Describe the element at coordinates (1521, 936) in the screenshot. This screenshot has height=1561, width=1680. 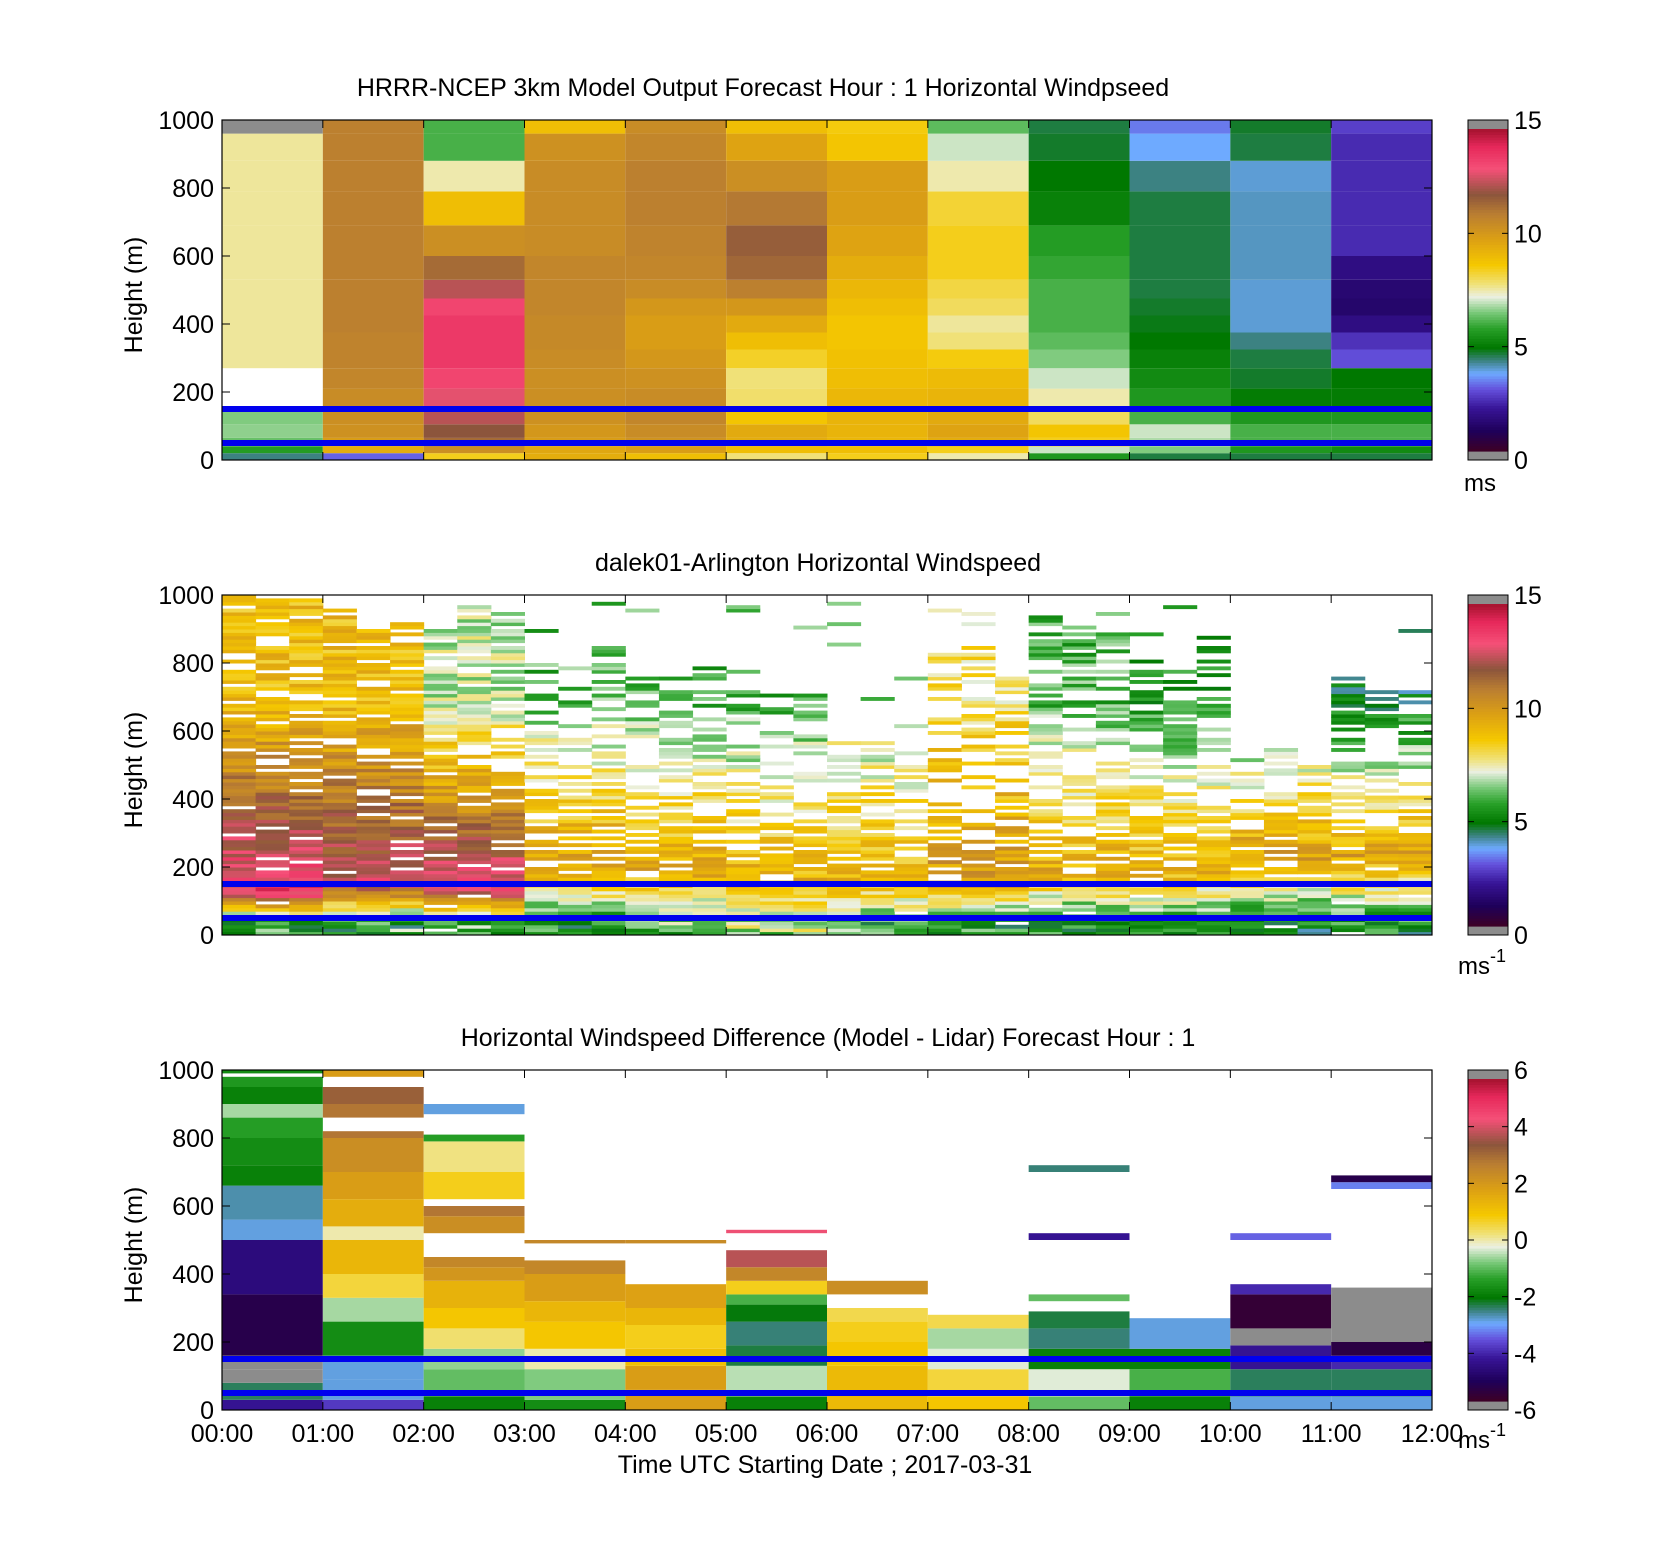
I see `colorbar-tick-label: 0` at that location.